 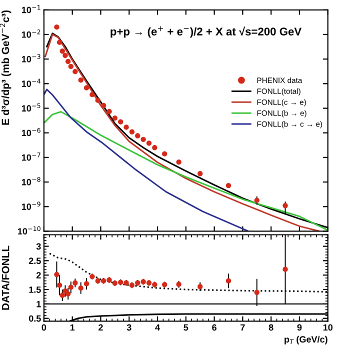 I want to click on y-tick-label: 1.5, so click(x=35, y=289).